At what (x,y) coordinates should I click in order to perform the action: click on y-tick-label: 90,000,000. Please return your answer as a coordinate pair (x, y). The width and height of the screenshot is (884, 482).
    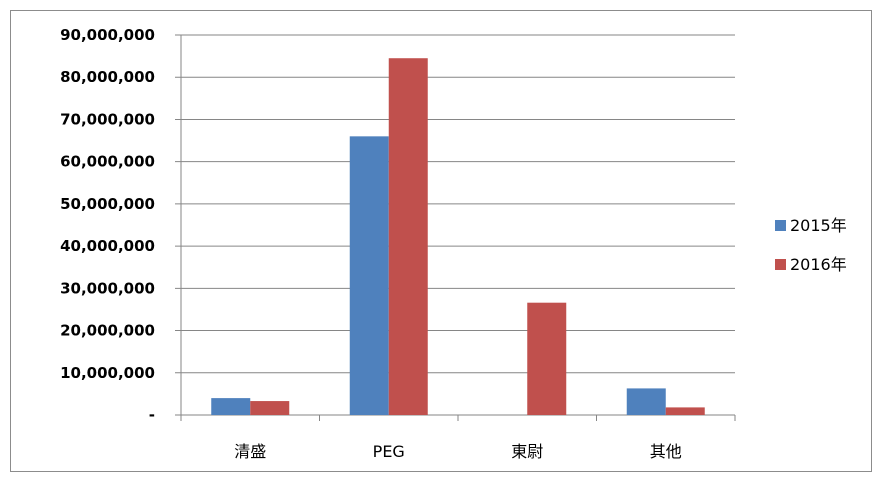
    Looking at the image, I should click on (107, 35).